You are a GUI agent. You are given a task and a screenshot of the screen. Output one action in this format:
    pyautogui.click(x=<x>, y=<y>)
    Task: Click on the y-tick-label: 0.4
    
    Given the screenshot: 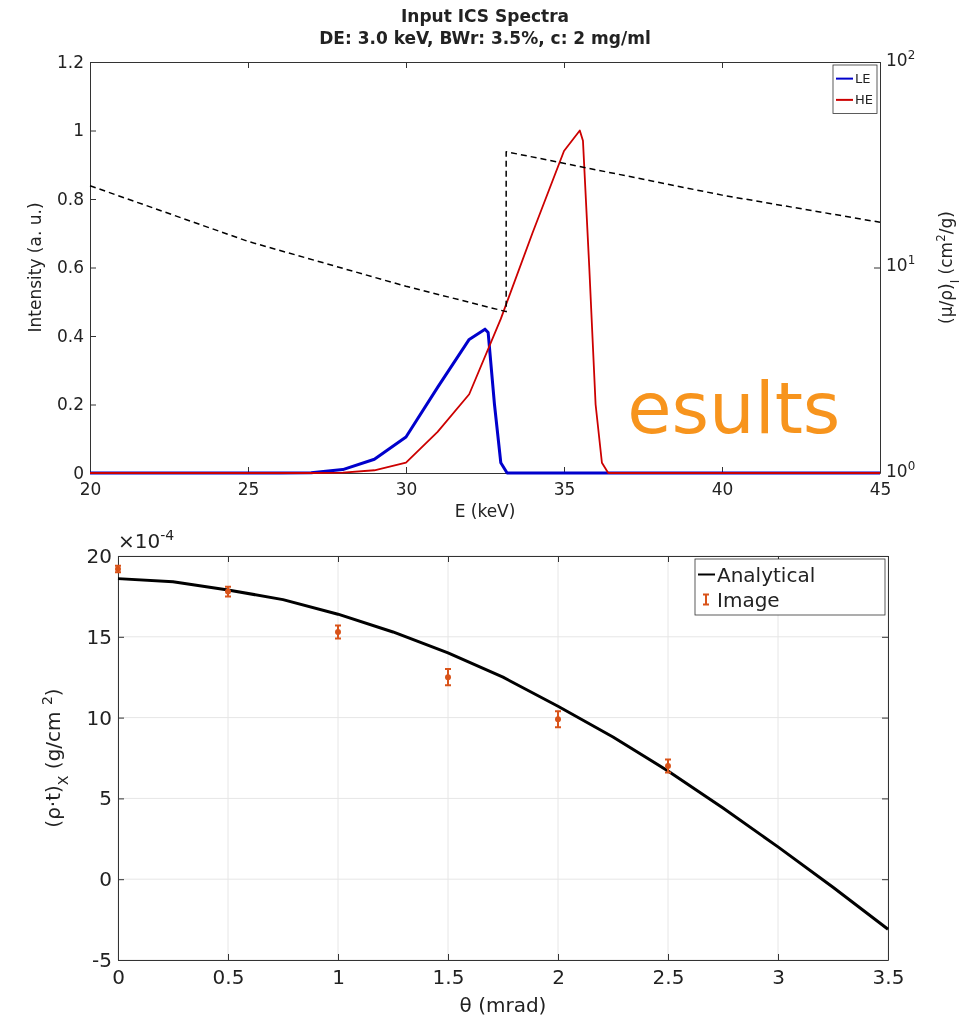 What is the action you would take?
    pyautogui.click(x=70, y=335)
    